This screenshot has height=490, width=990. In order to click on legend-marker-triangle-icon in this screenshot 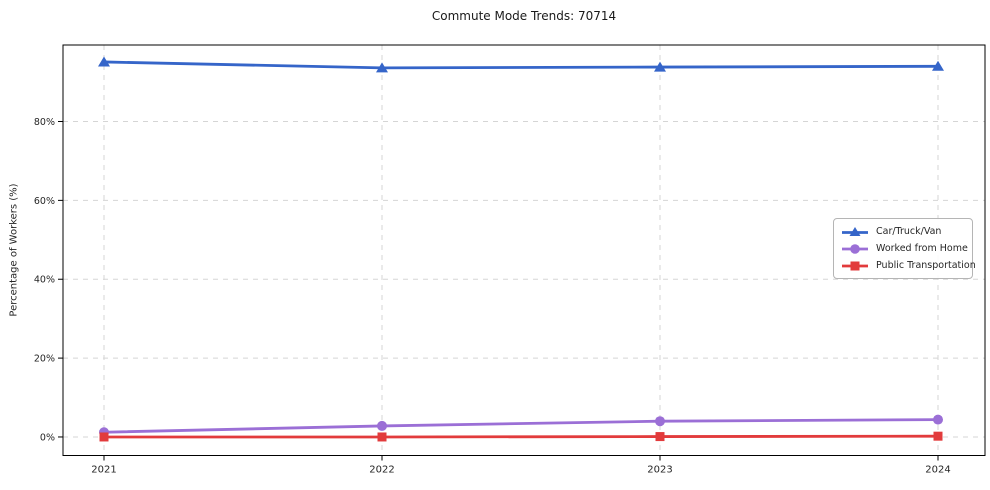, I will do `click(855, 231)`.